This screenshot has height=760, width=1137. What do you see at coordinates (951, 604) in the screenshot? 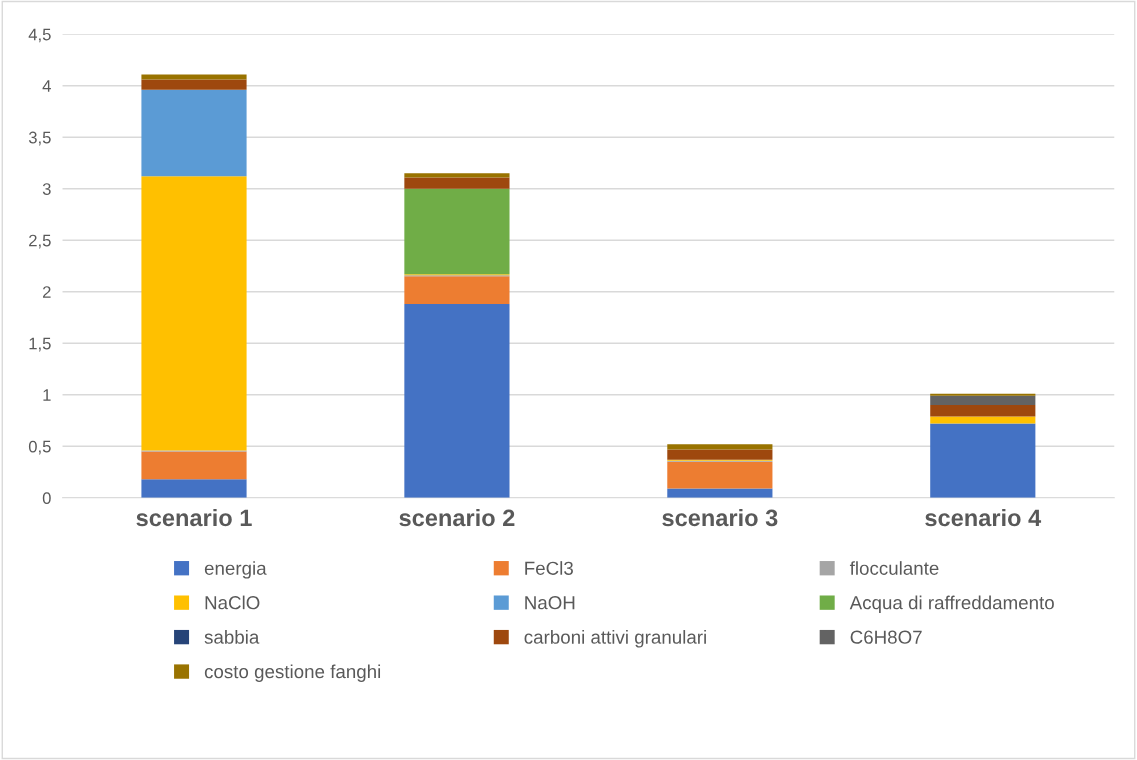
I see `legend-label: Acqua di raffreddamento` at bounding box center [951, 604].